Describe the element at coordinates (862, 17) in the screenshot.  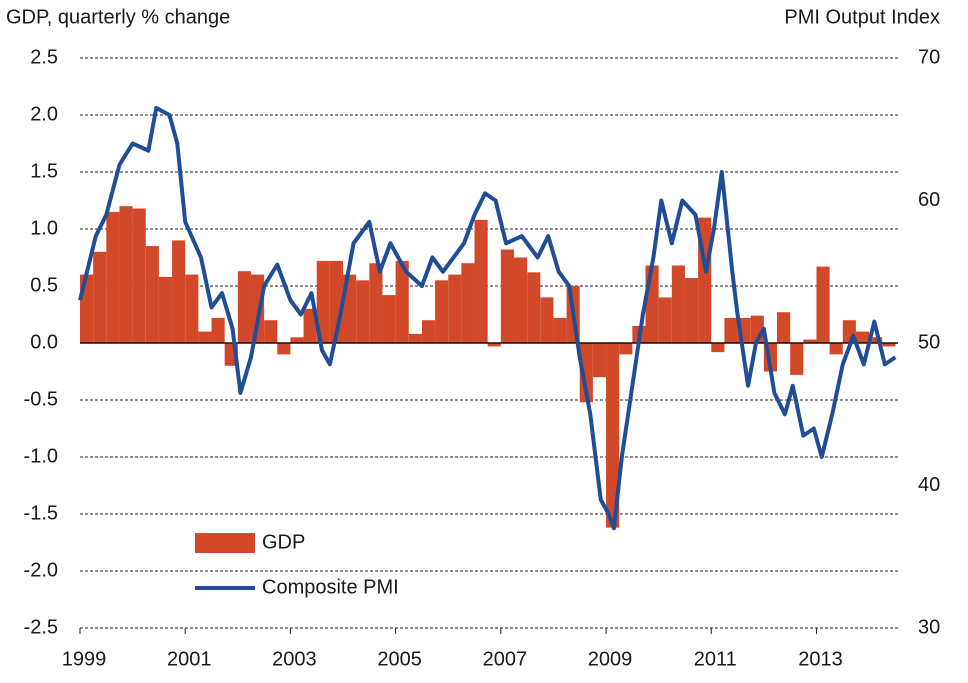
I see `y2-axis-title: PMI Output Index` at that location.